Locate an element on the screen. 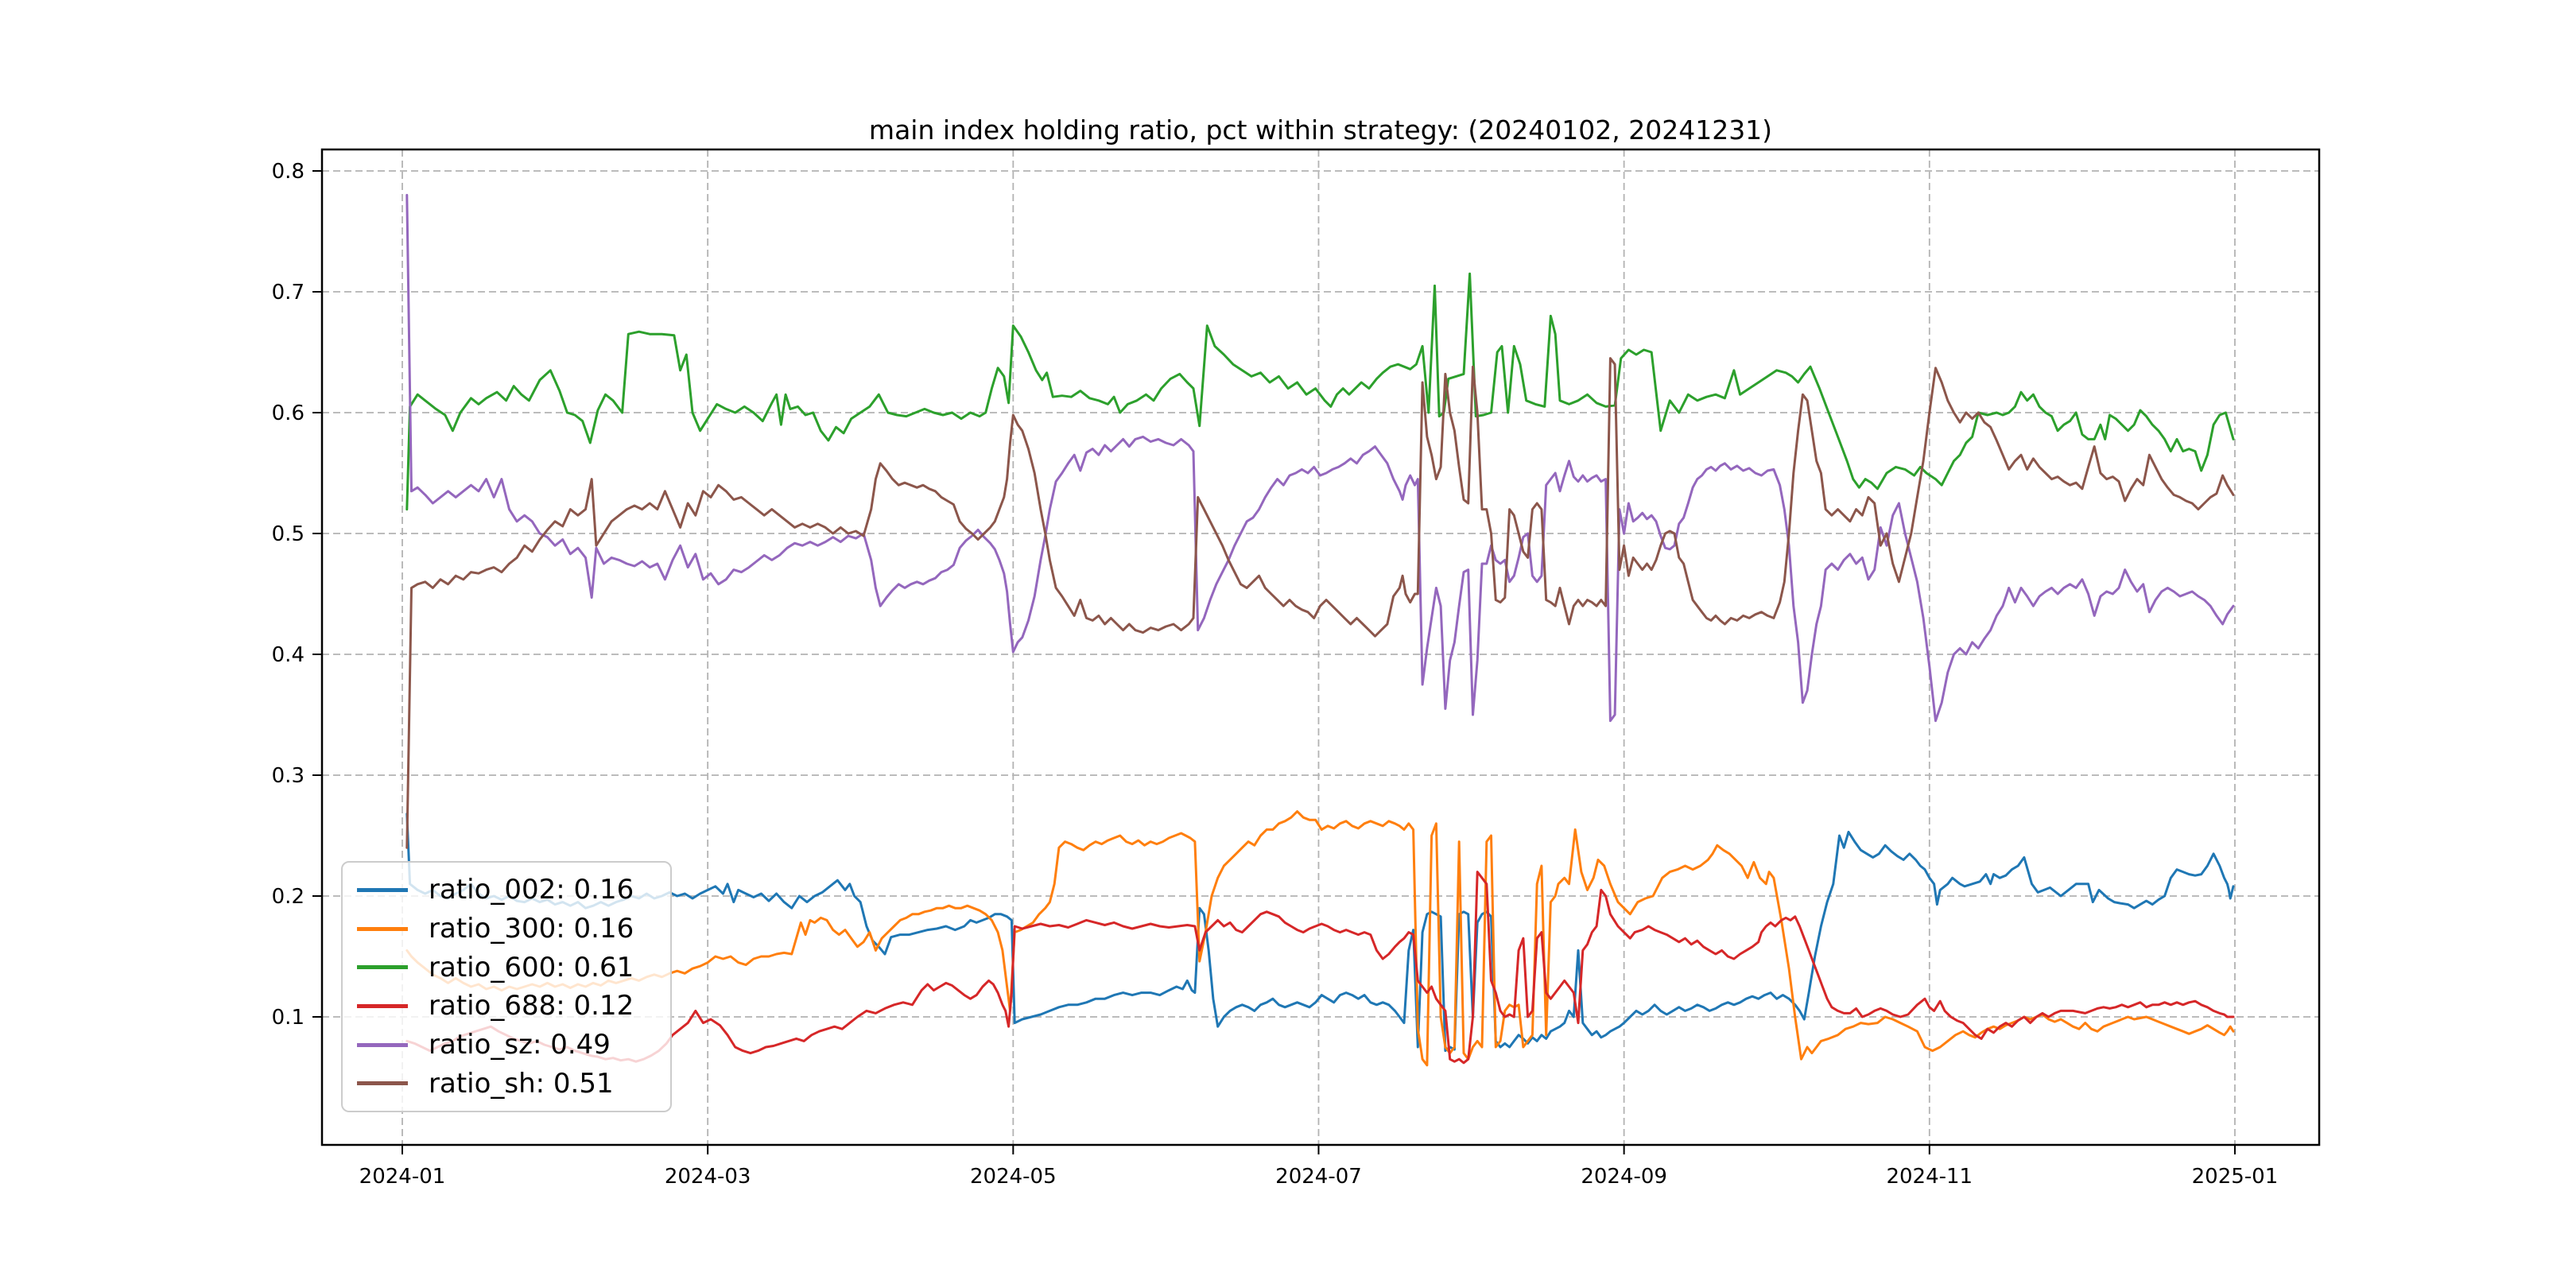 This screenshot has width=2576, height=1288. y-tick-label: 0.6 is located at coordinates (289, 414).